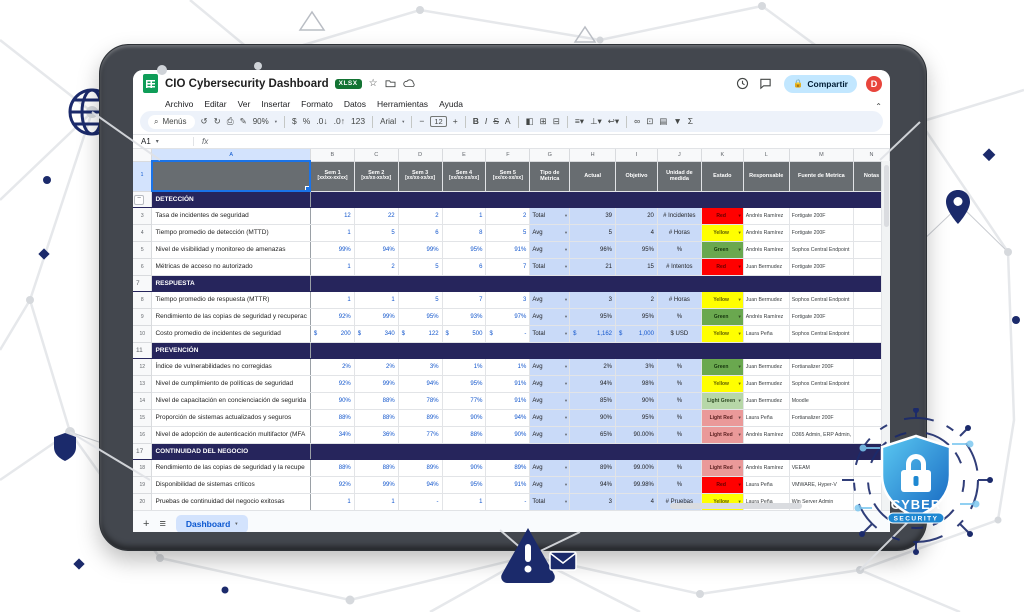 The image size is (1024, 612). Describe the element at coordinates (722, 267) in the screenshot. I see `estado-cell: Red ▾` at that location.